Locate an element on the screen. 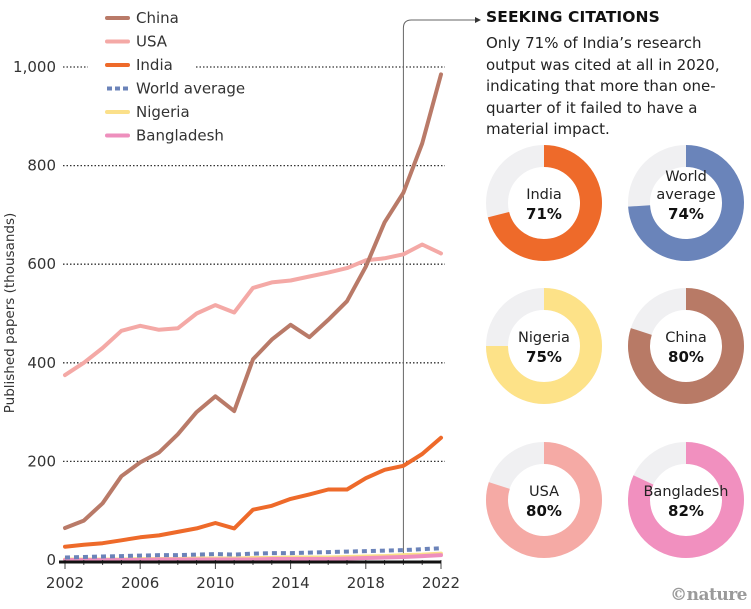 The width and height of the screenshot is (751, 609). donut-usa: USA 80% is located at coordinates (544, 500).